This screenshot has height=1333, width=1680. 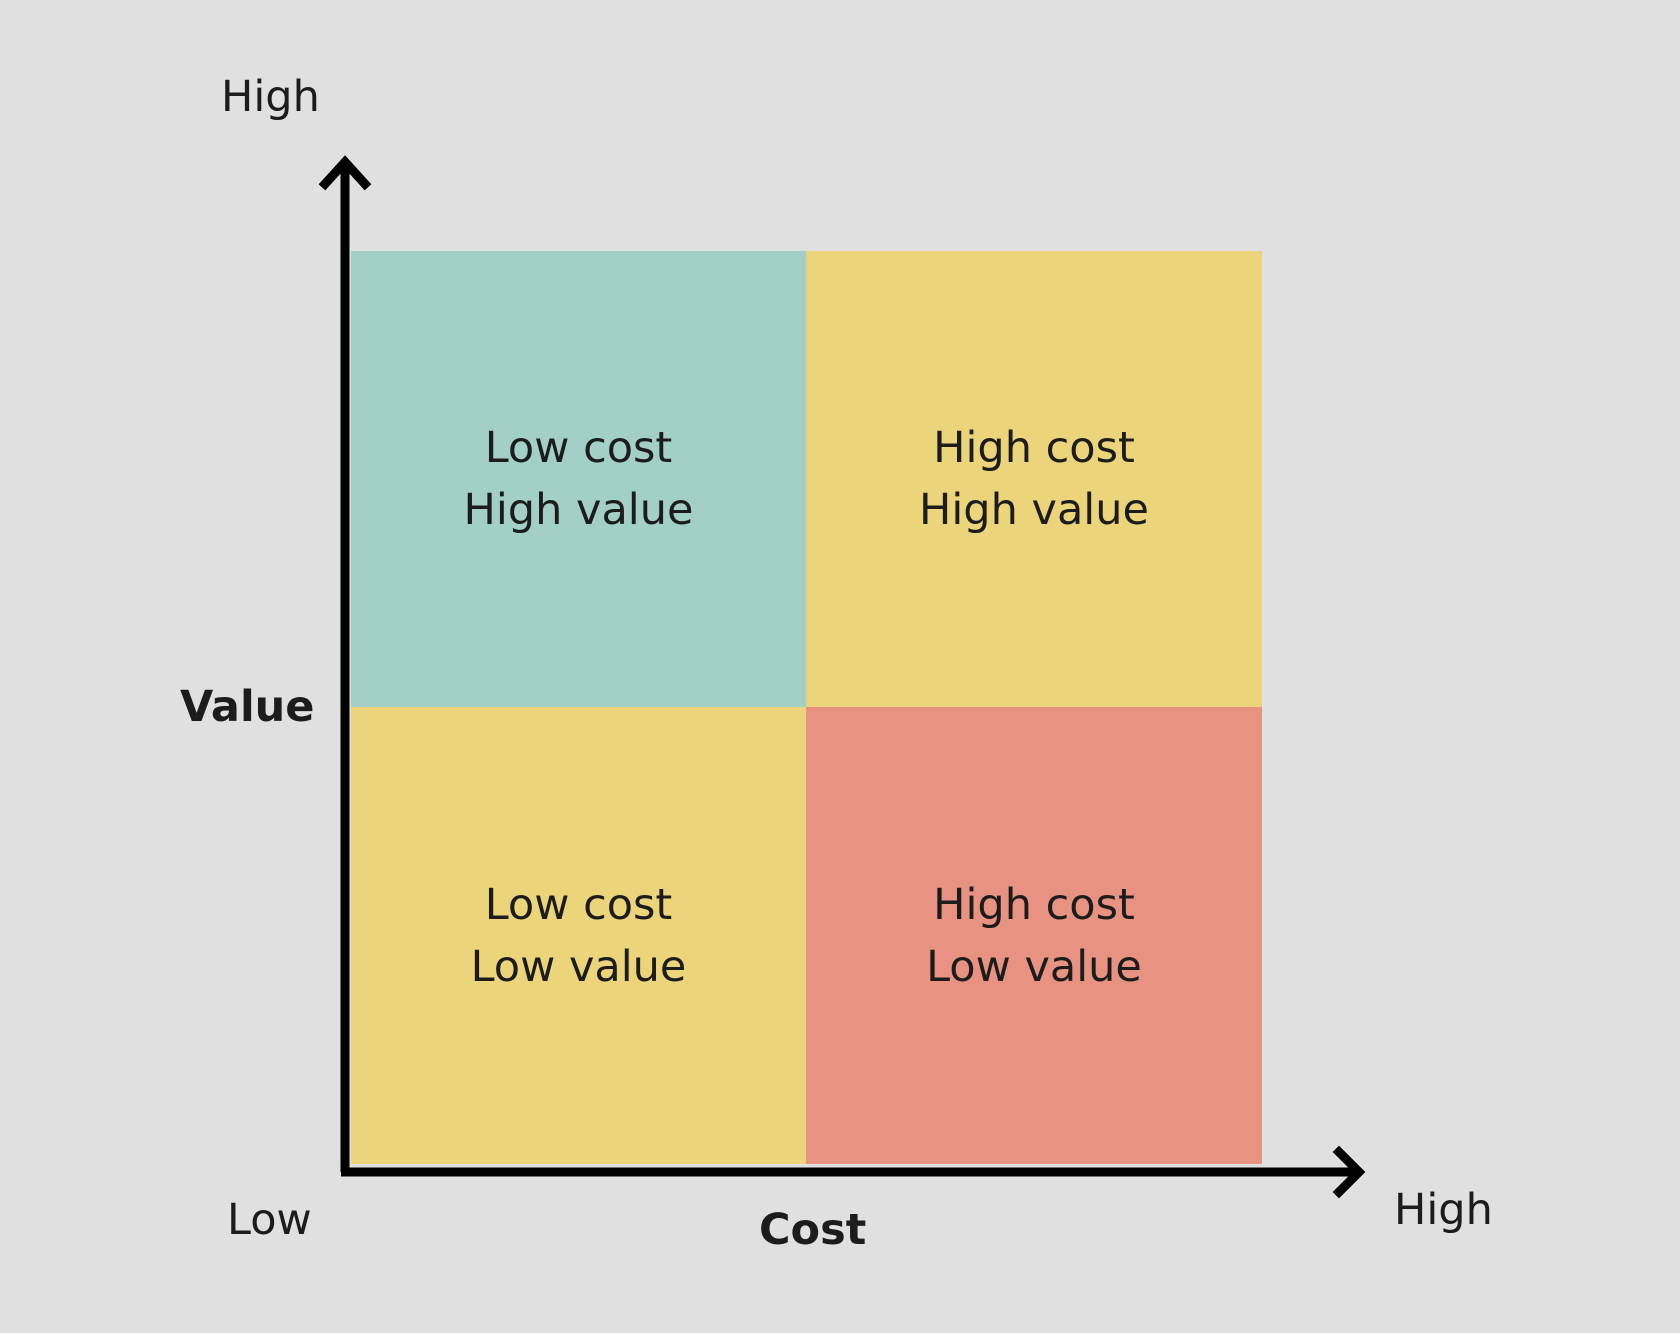 What do you see at coordinates (1443, 1210) in the screenshot?
I see `x-axis-high-label: High` at bounding box center [1443, 1210].